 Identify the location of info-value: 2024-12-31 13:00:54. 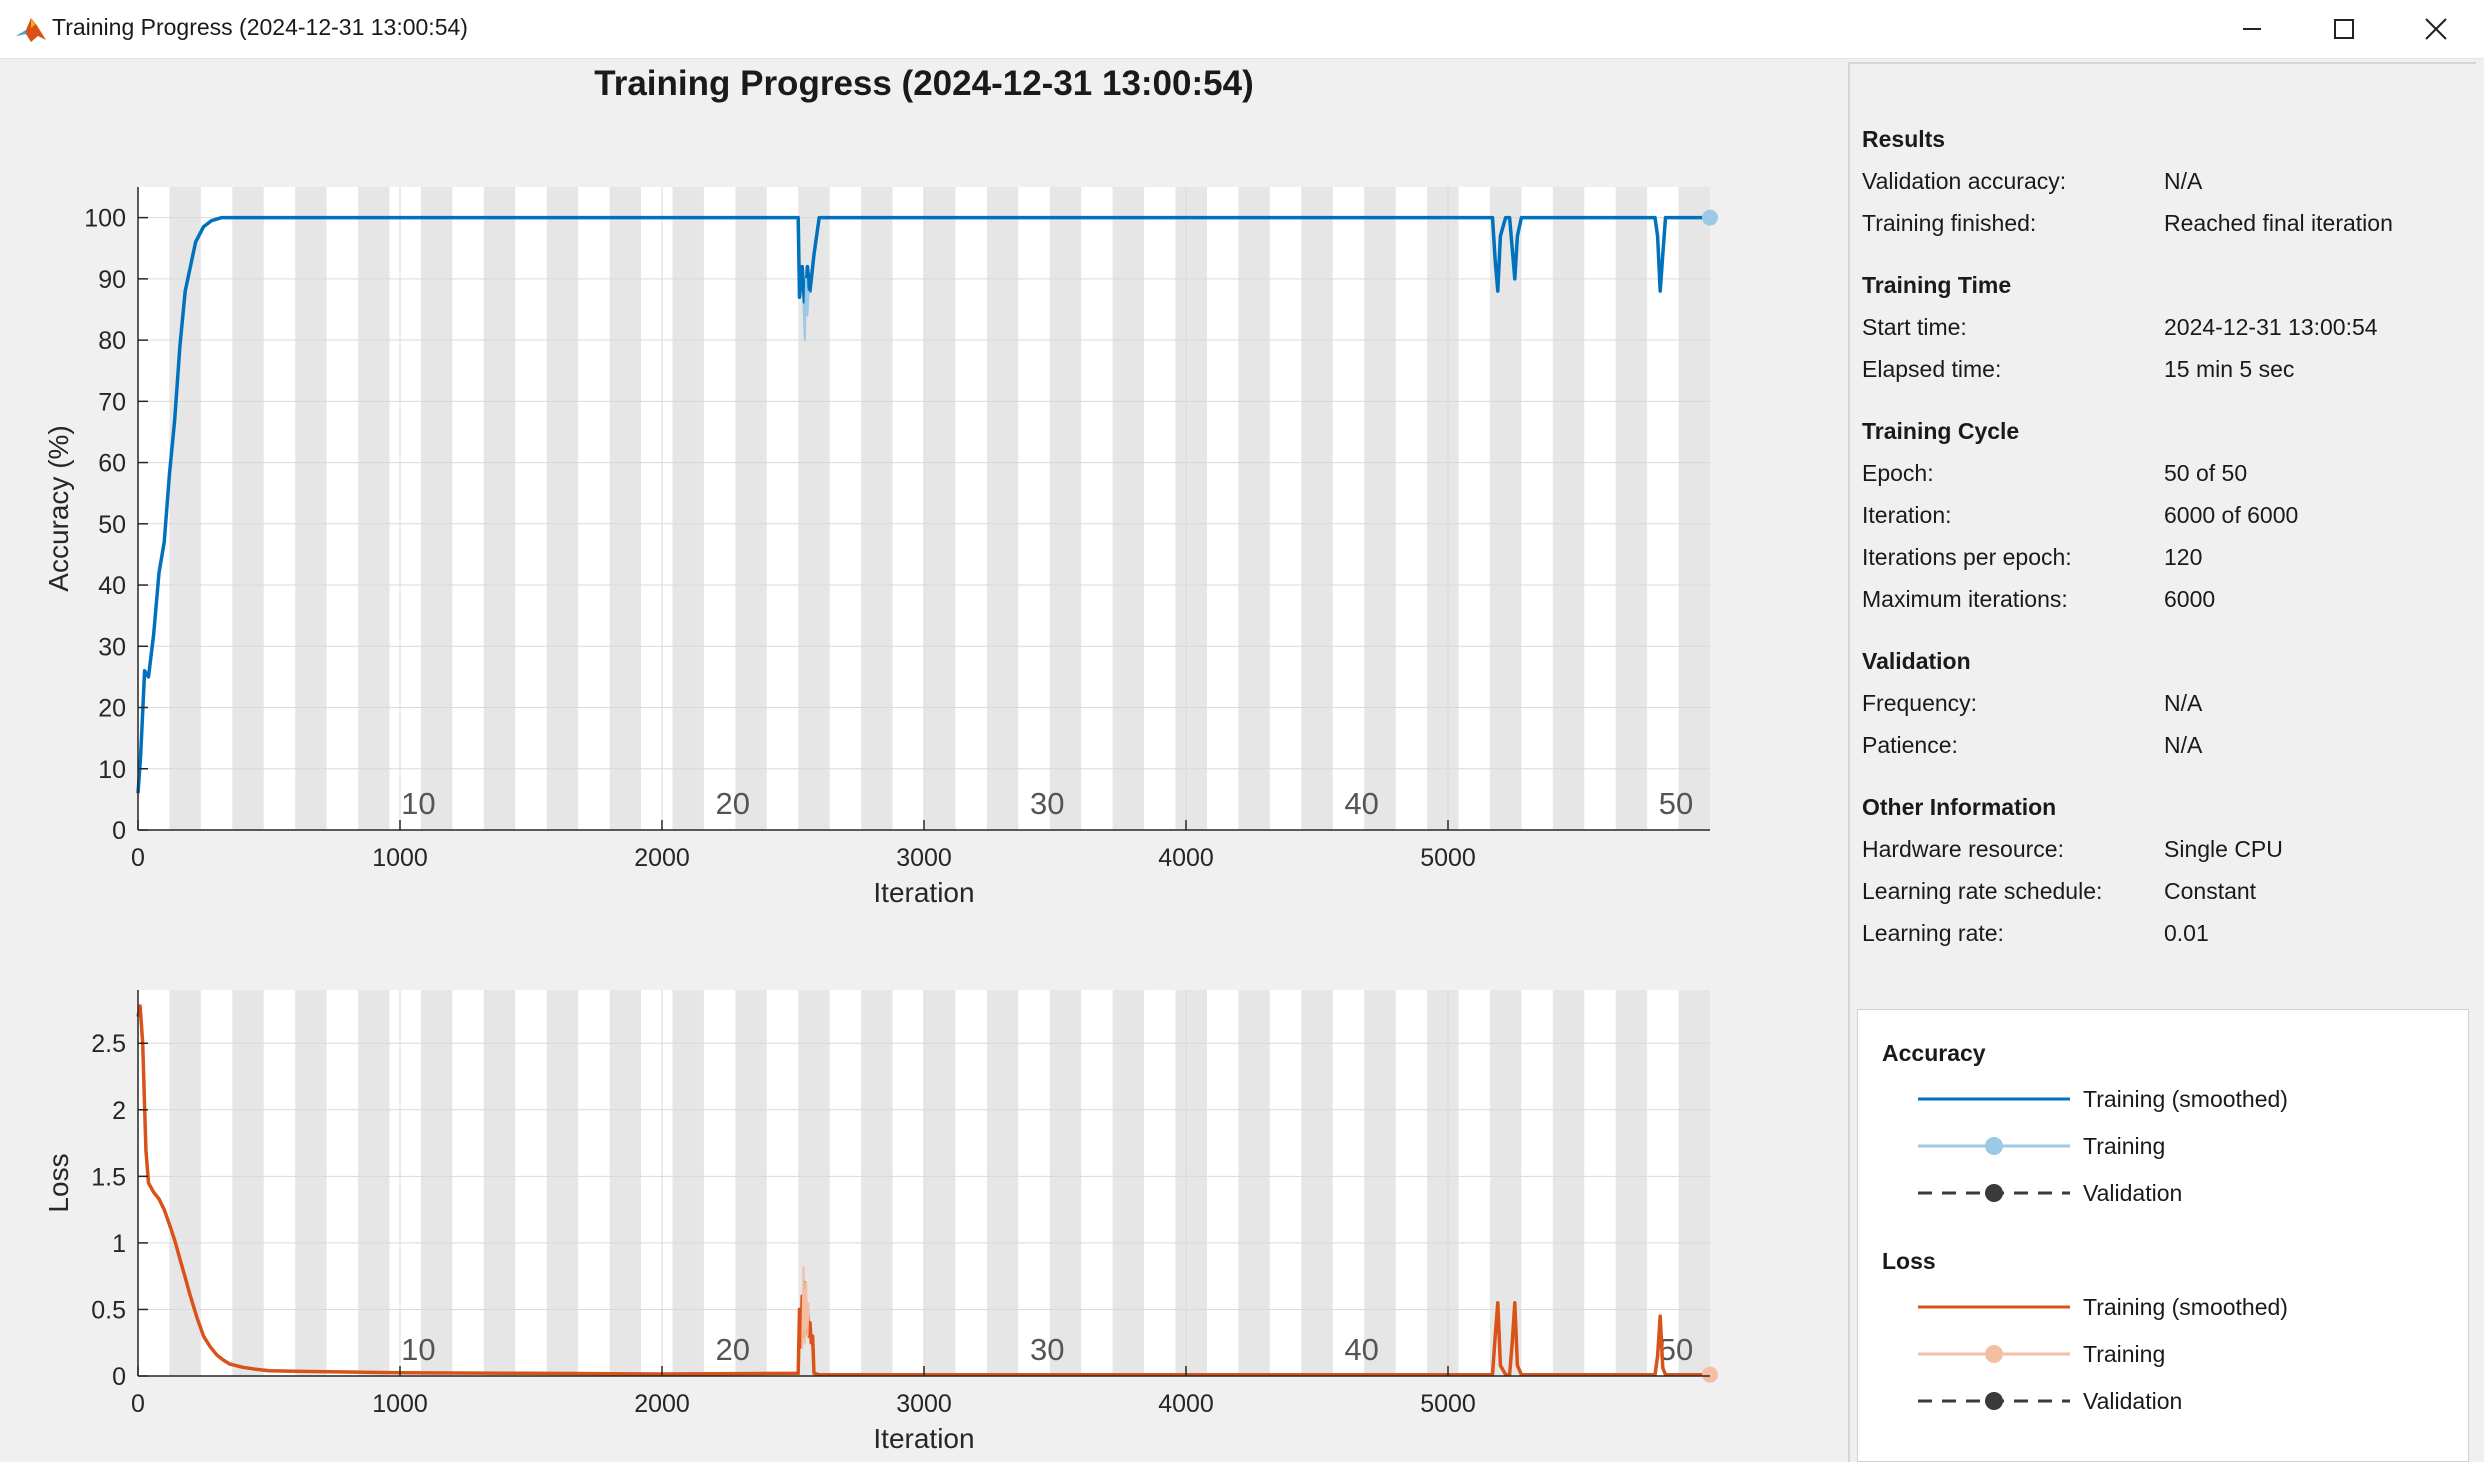
(2271, 327).